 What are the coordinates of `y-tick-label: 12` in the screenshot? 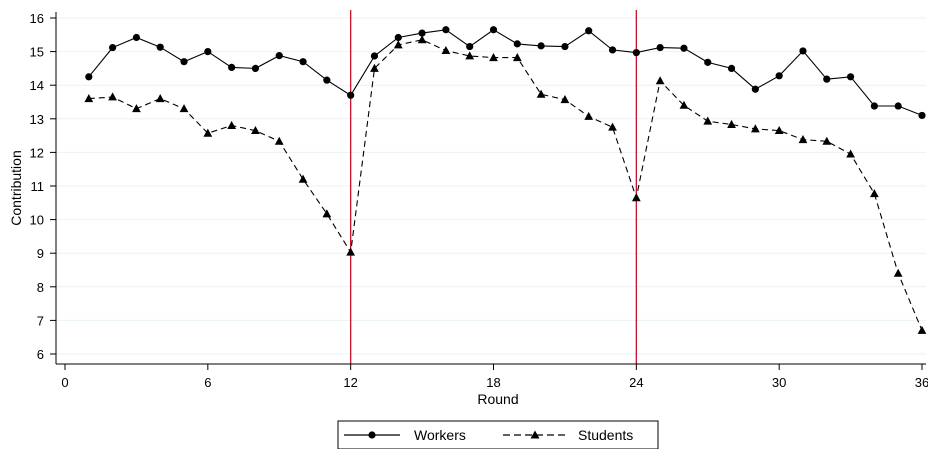 It's located at (37, 152).